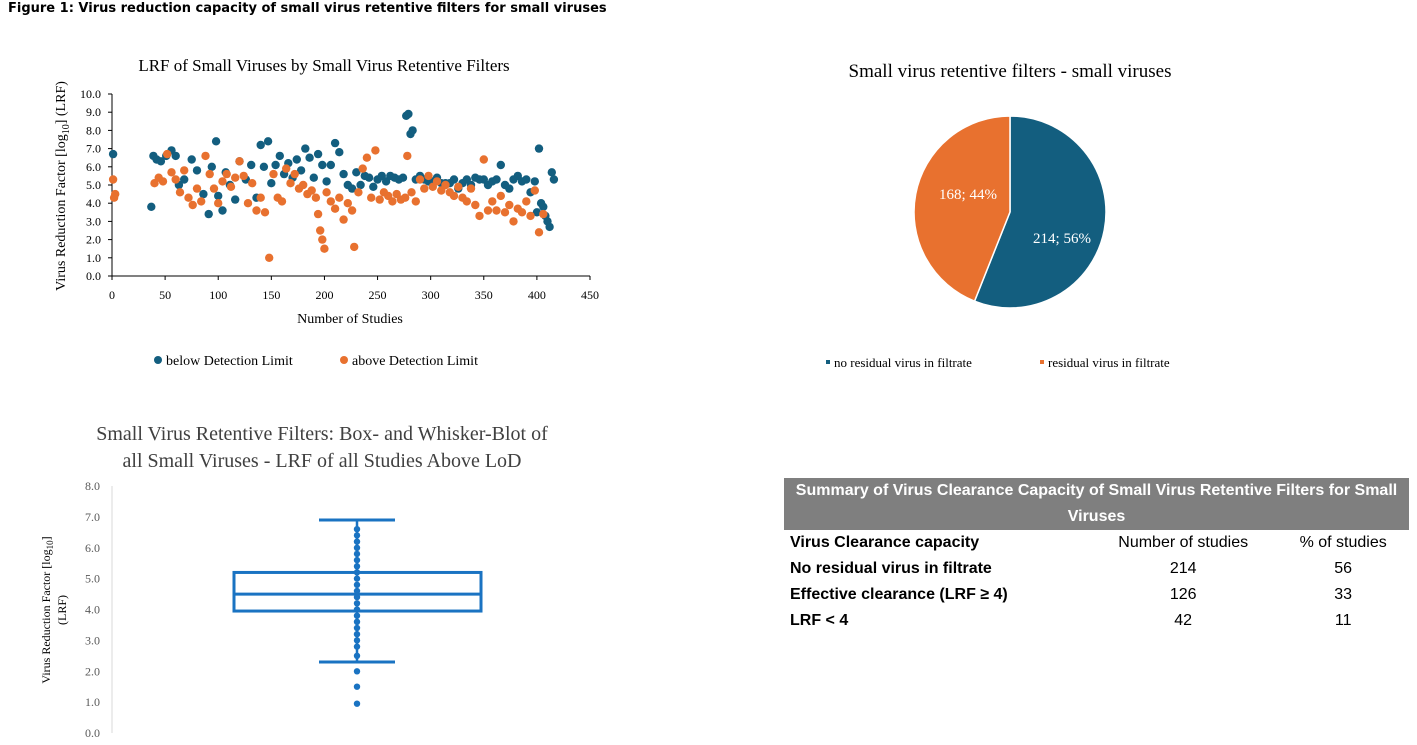  What do you see at coordinates (1183, 542) in the screenshot?
I see `table-header-cell: Number of studies` at bounding box center [1183, 542].